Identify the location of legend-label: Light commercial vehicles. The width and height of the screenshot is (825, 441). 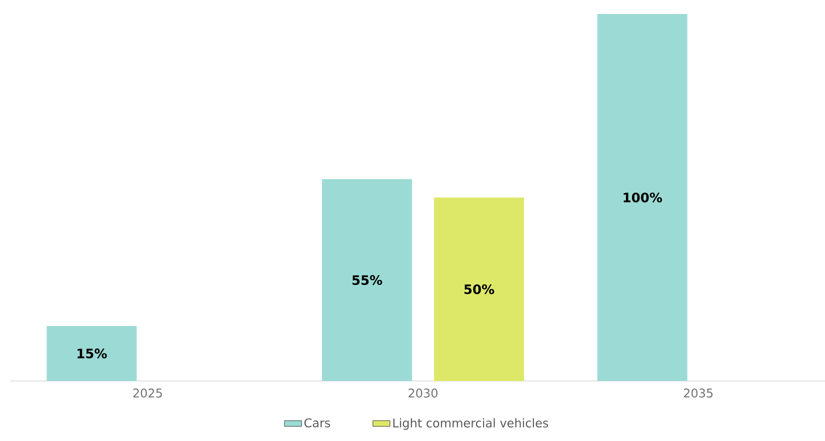
(470, 424).